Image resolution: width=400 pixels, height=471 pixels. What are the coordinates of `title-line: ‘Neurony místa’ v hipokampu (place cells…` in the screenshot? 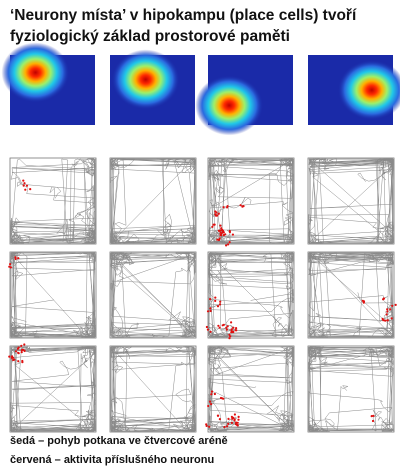 It's located at (183, 15).